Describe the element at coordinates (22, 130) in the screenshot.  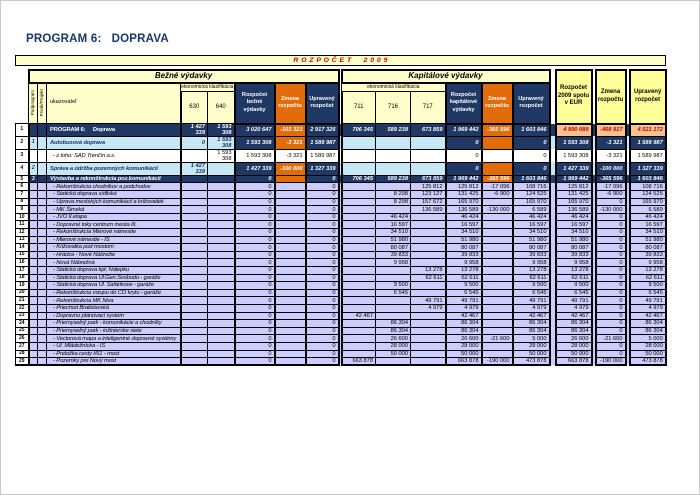
I see `row-number: 1` at that location.